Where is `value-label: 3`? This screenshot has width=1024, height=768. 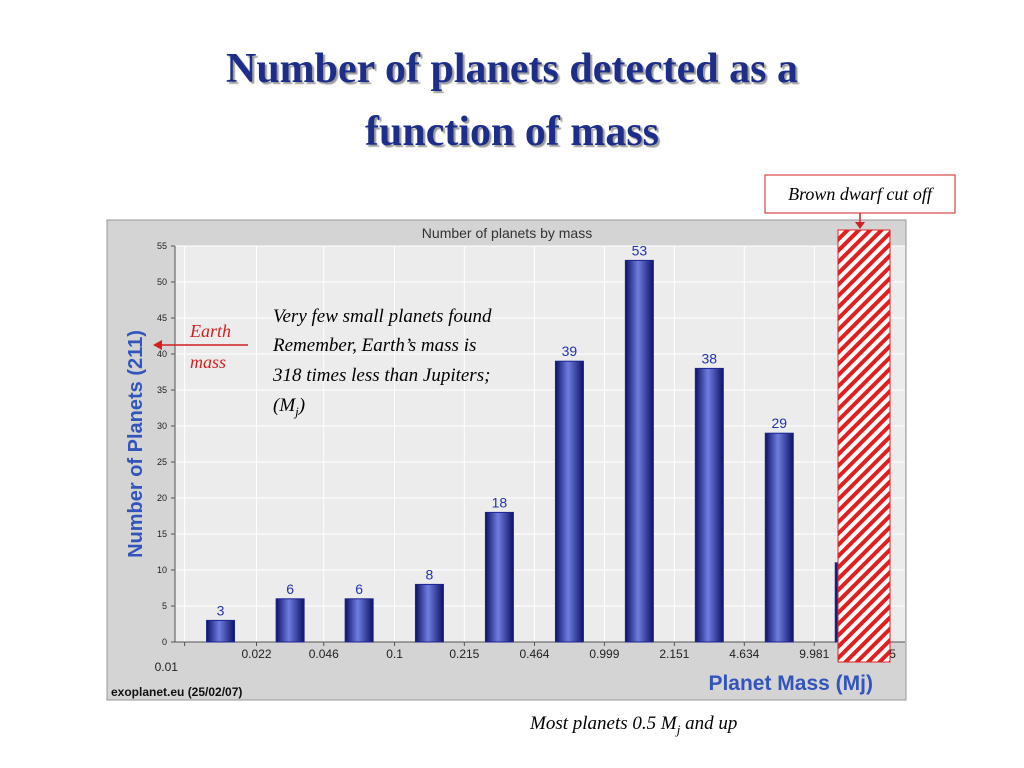 value-label: 3 is located at coordinates (221, 610).